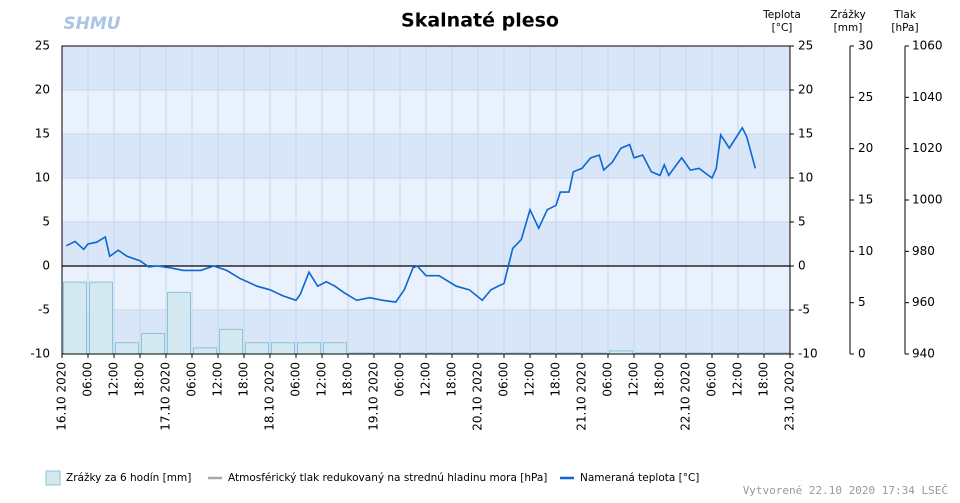 This screenshot has height=503, width=960. What do you see at coordinates (865, 148) in the screenshot?
I see `y2-tick-label: 20` at bounding box center [865, 148].